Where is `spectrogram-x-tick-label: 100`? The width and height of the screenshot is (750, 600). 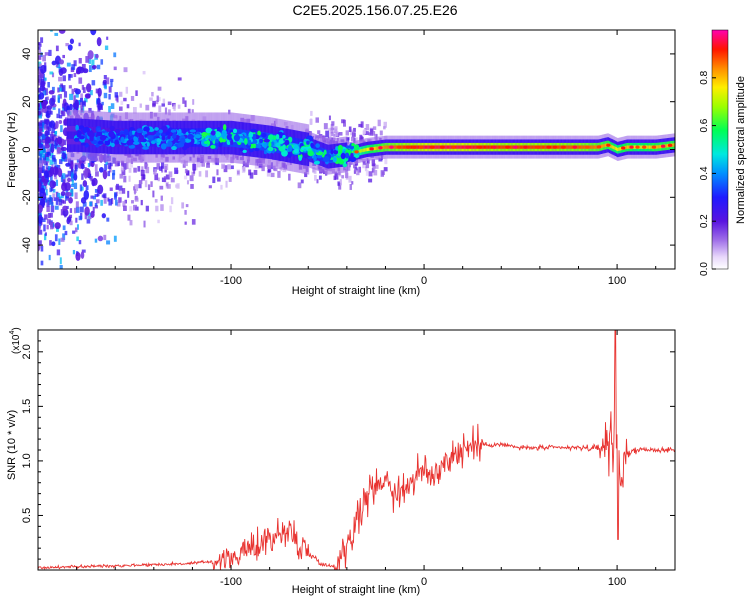 spectrogram-x-tick-label: 100 is located at coordinates (617, 281).